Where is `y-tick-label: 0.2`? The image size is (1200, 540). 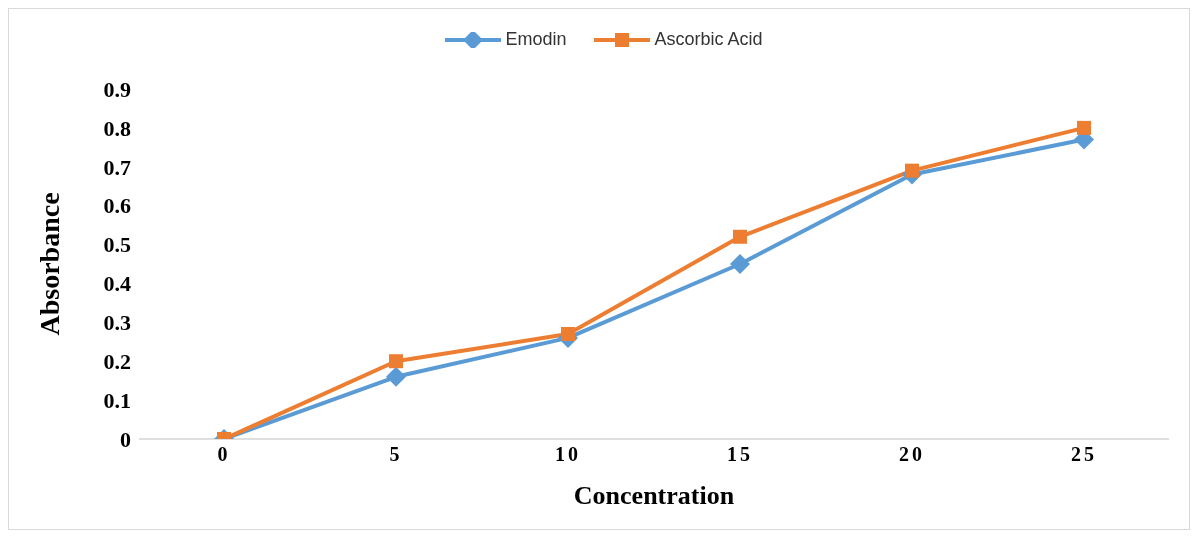
y-tick-label: 0.2 is located at coordinates (117, 362).